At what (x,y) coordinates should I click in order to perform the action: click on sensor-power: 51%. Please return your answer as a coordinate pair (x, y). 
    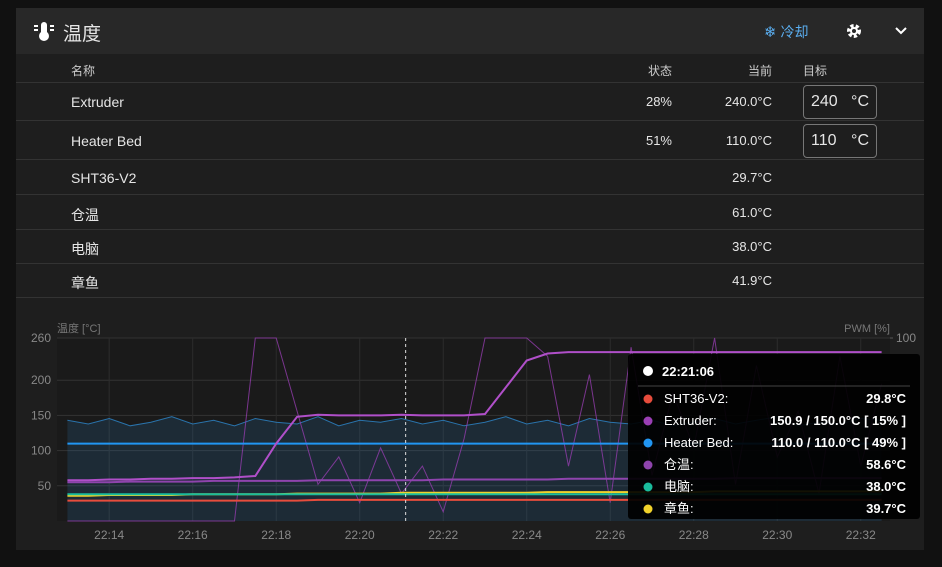
    Looking at the image, I should click on (658, 140).